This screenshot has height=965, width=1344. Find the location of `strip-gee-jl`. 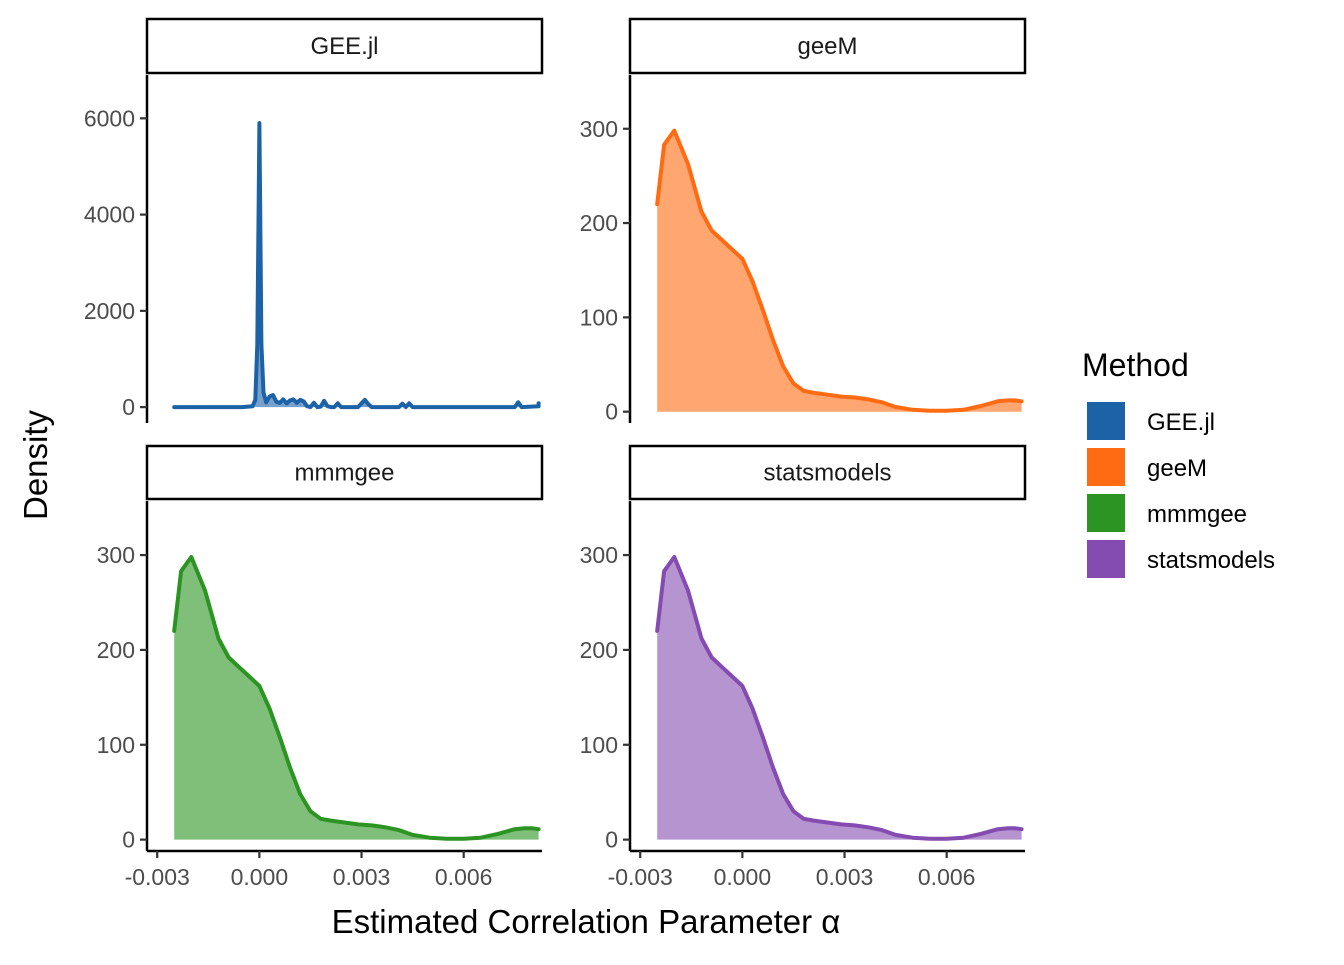

strip-gee-jl is located at coordinates (344, 46).